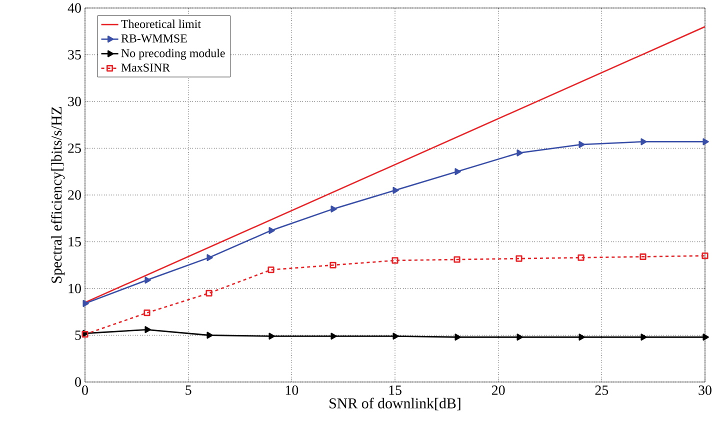 The image size is (718, 435). What do you see at coordinates (705, 390) in the screenshot?
I see `x-tick-label: 30` at bounding box center [705, 390].